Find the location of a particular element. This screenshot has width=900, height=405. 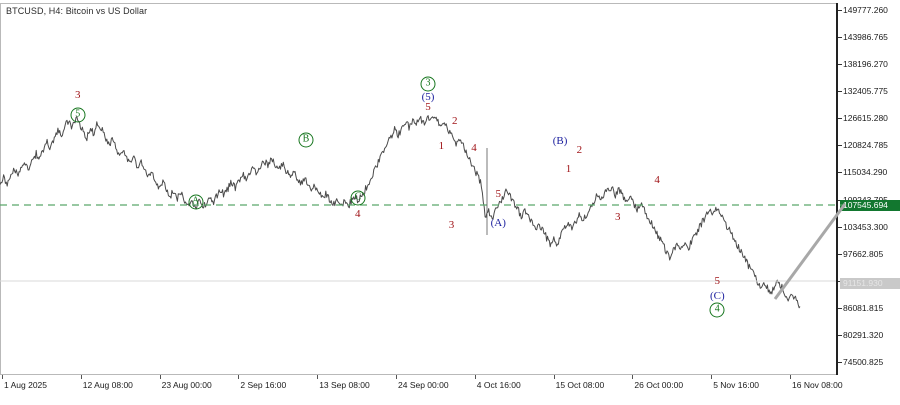

time-axis-label: 5 Nov 16:00 is located at coordinates (736, 385).